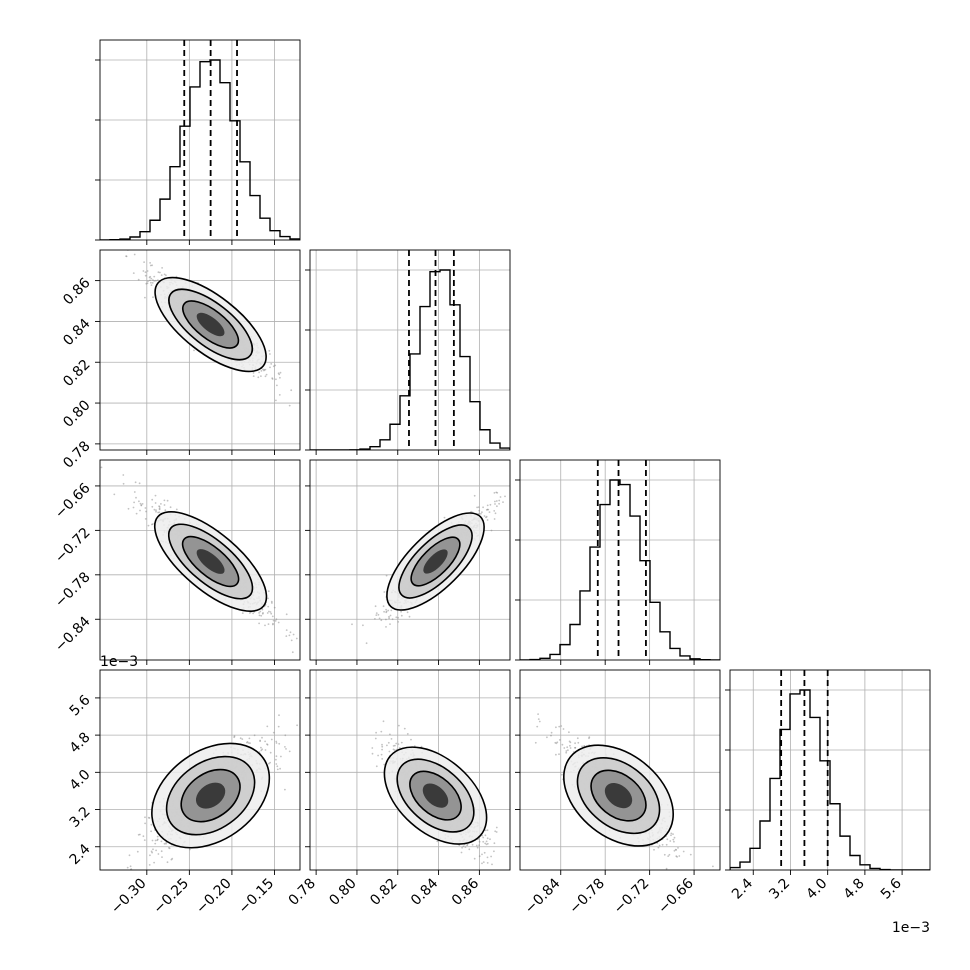 This screenshot has height=970, width=970. I want to click on scatter-panel-p2-p3, so click(408, 562).